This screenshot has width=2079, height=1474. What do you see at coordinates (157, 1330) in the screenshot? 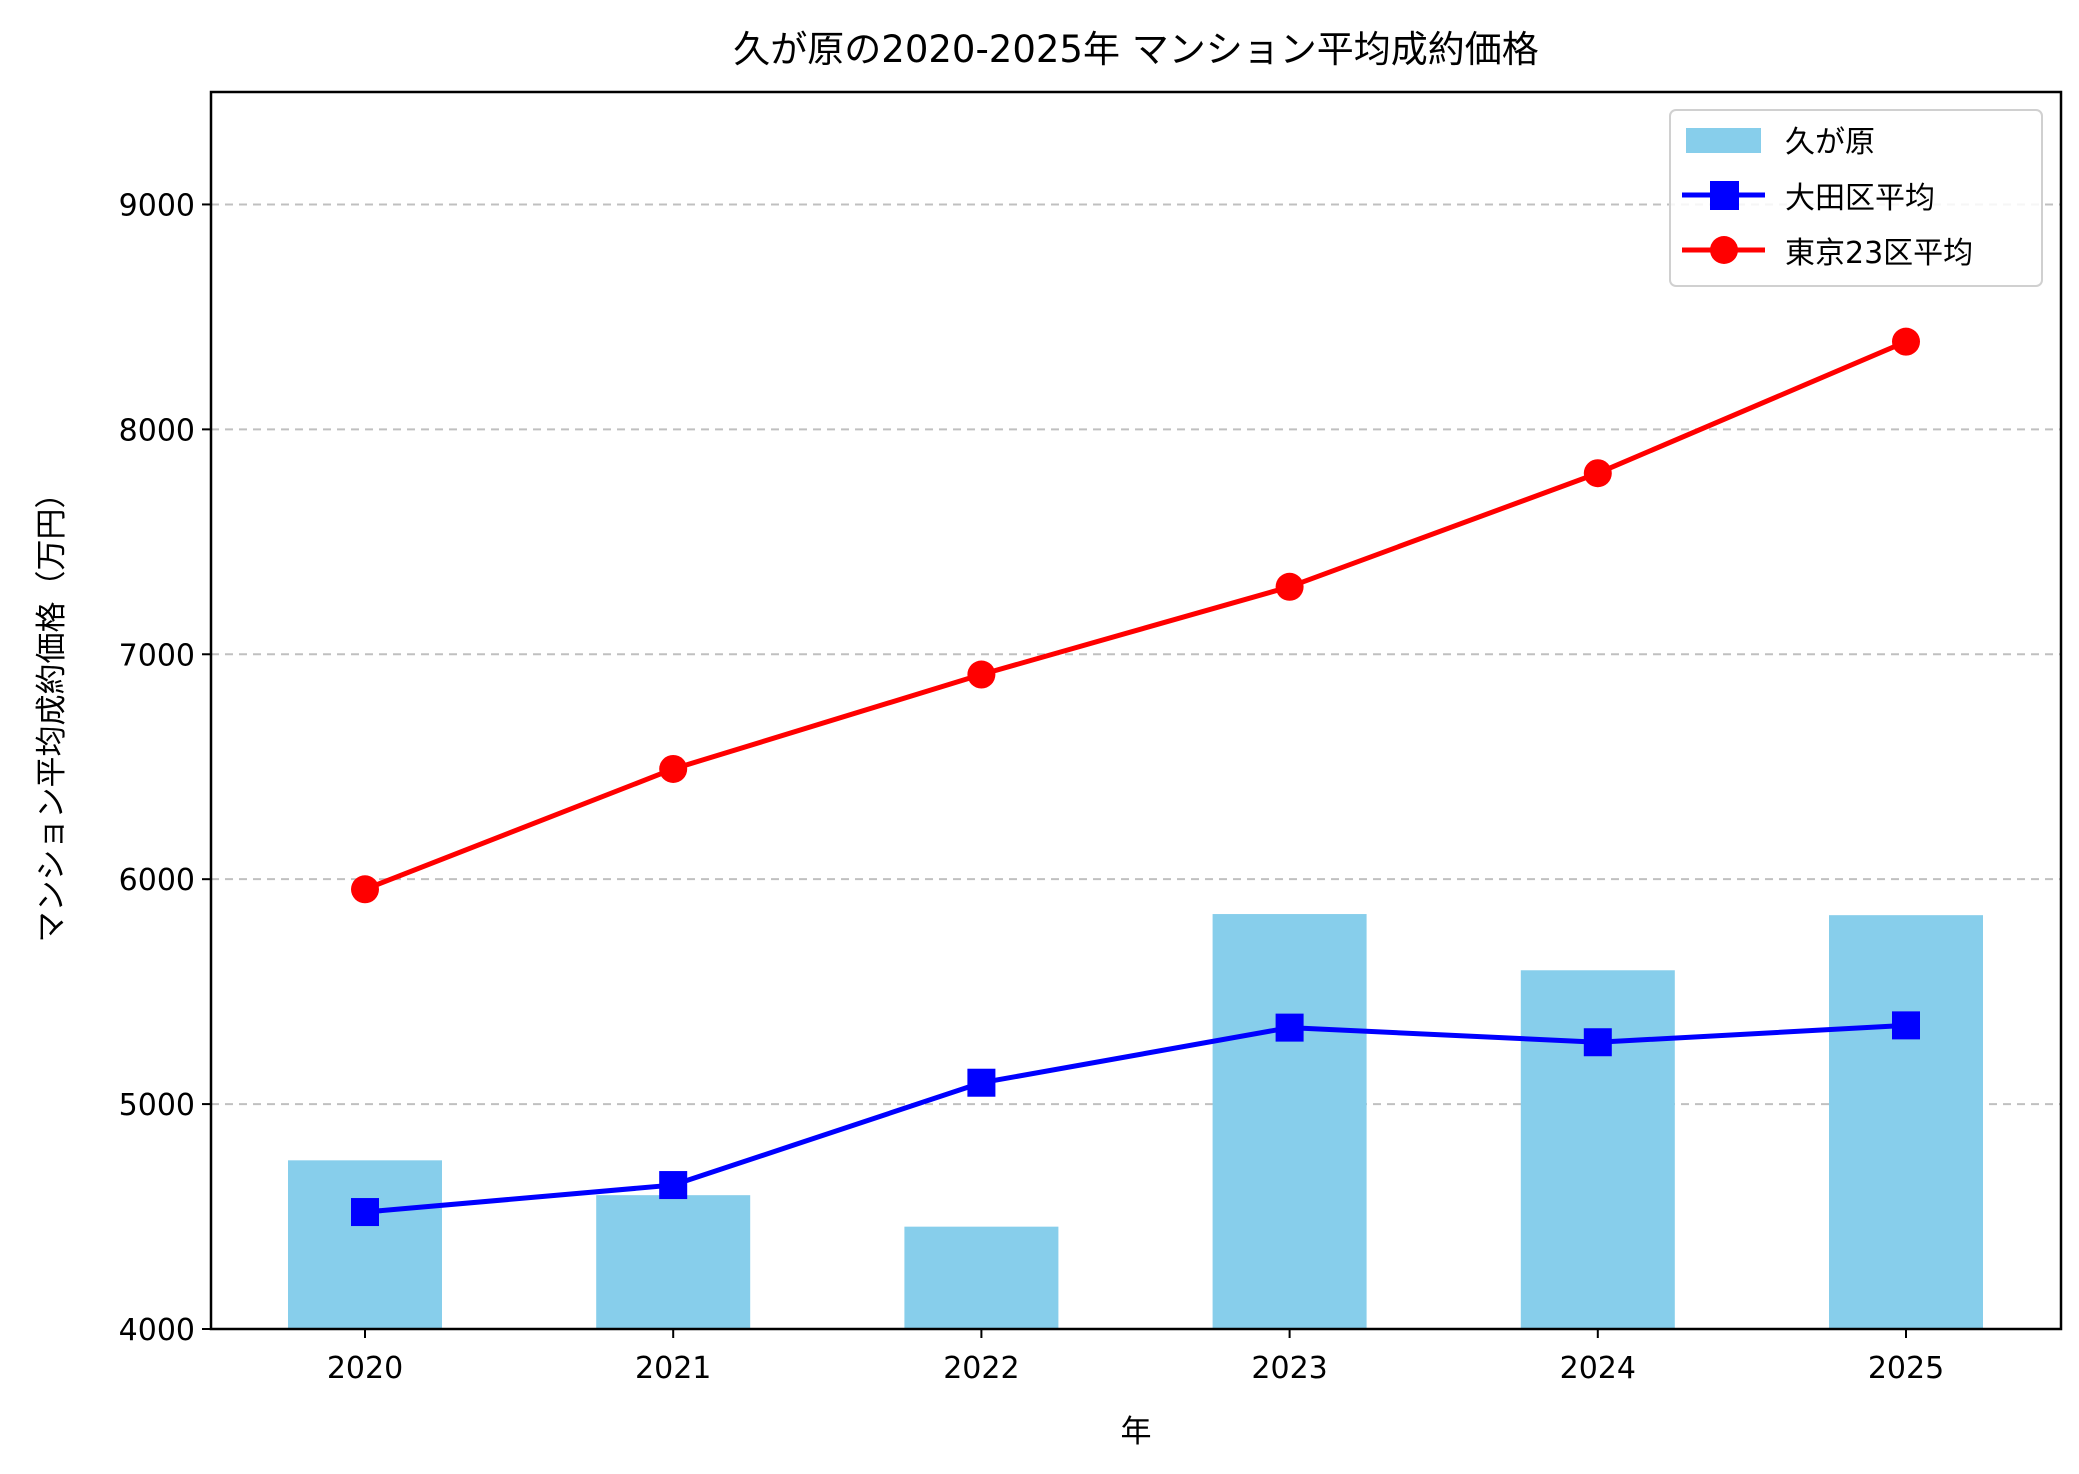
I see `y-tick-label: 4000` at bounding box center [157, 1330].